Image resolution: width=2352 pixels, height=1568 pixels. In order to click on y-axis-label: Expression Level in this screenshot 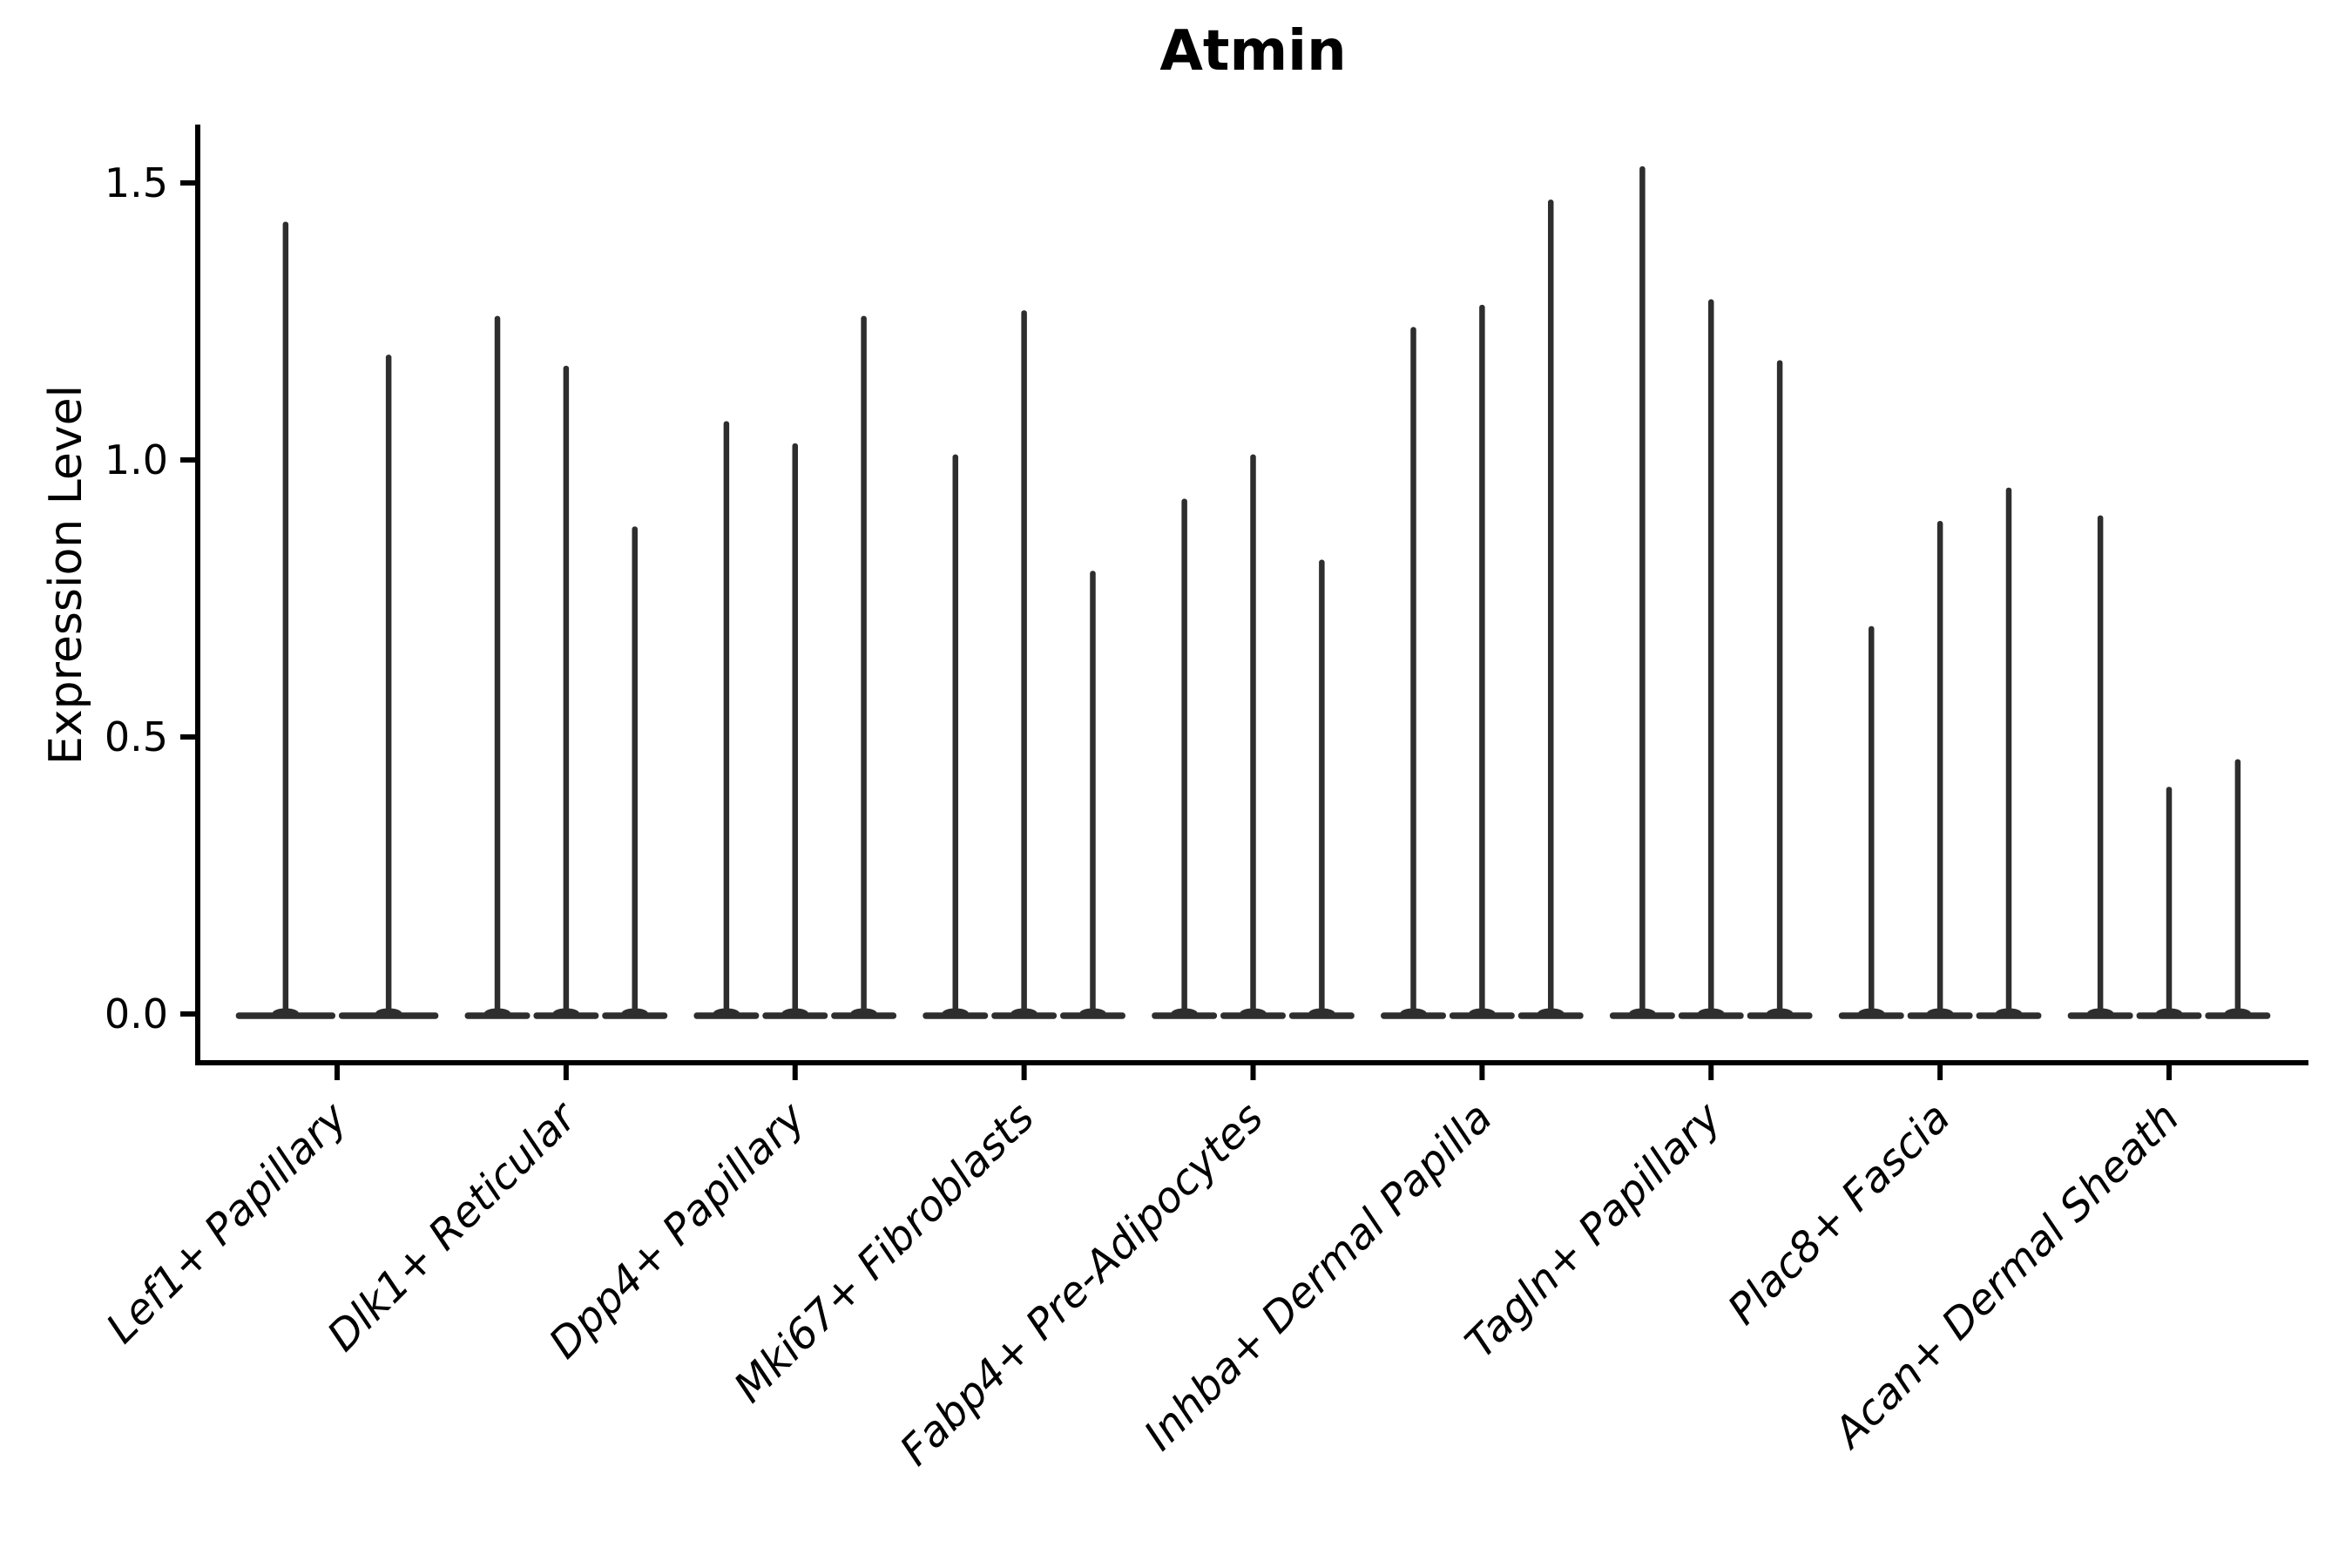, I will do `click(66, 575)`.